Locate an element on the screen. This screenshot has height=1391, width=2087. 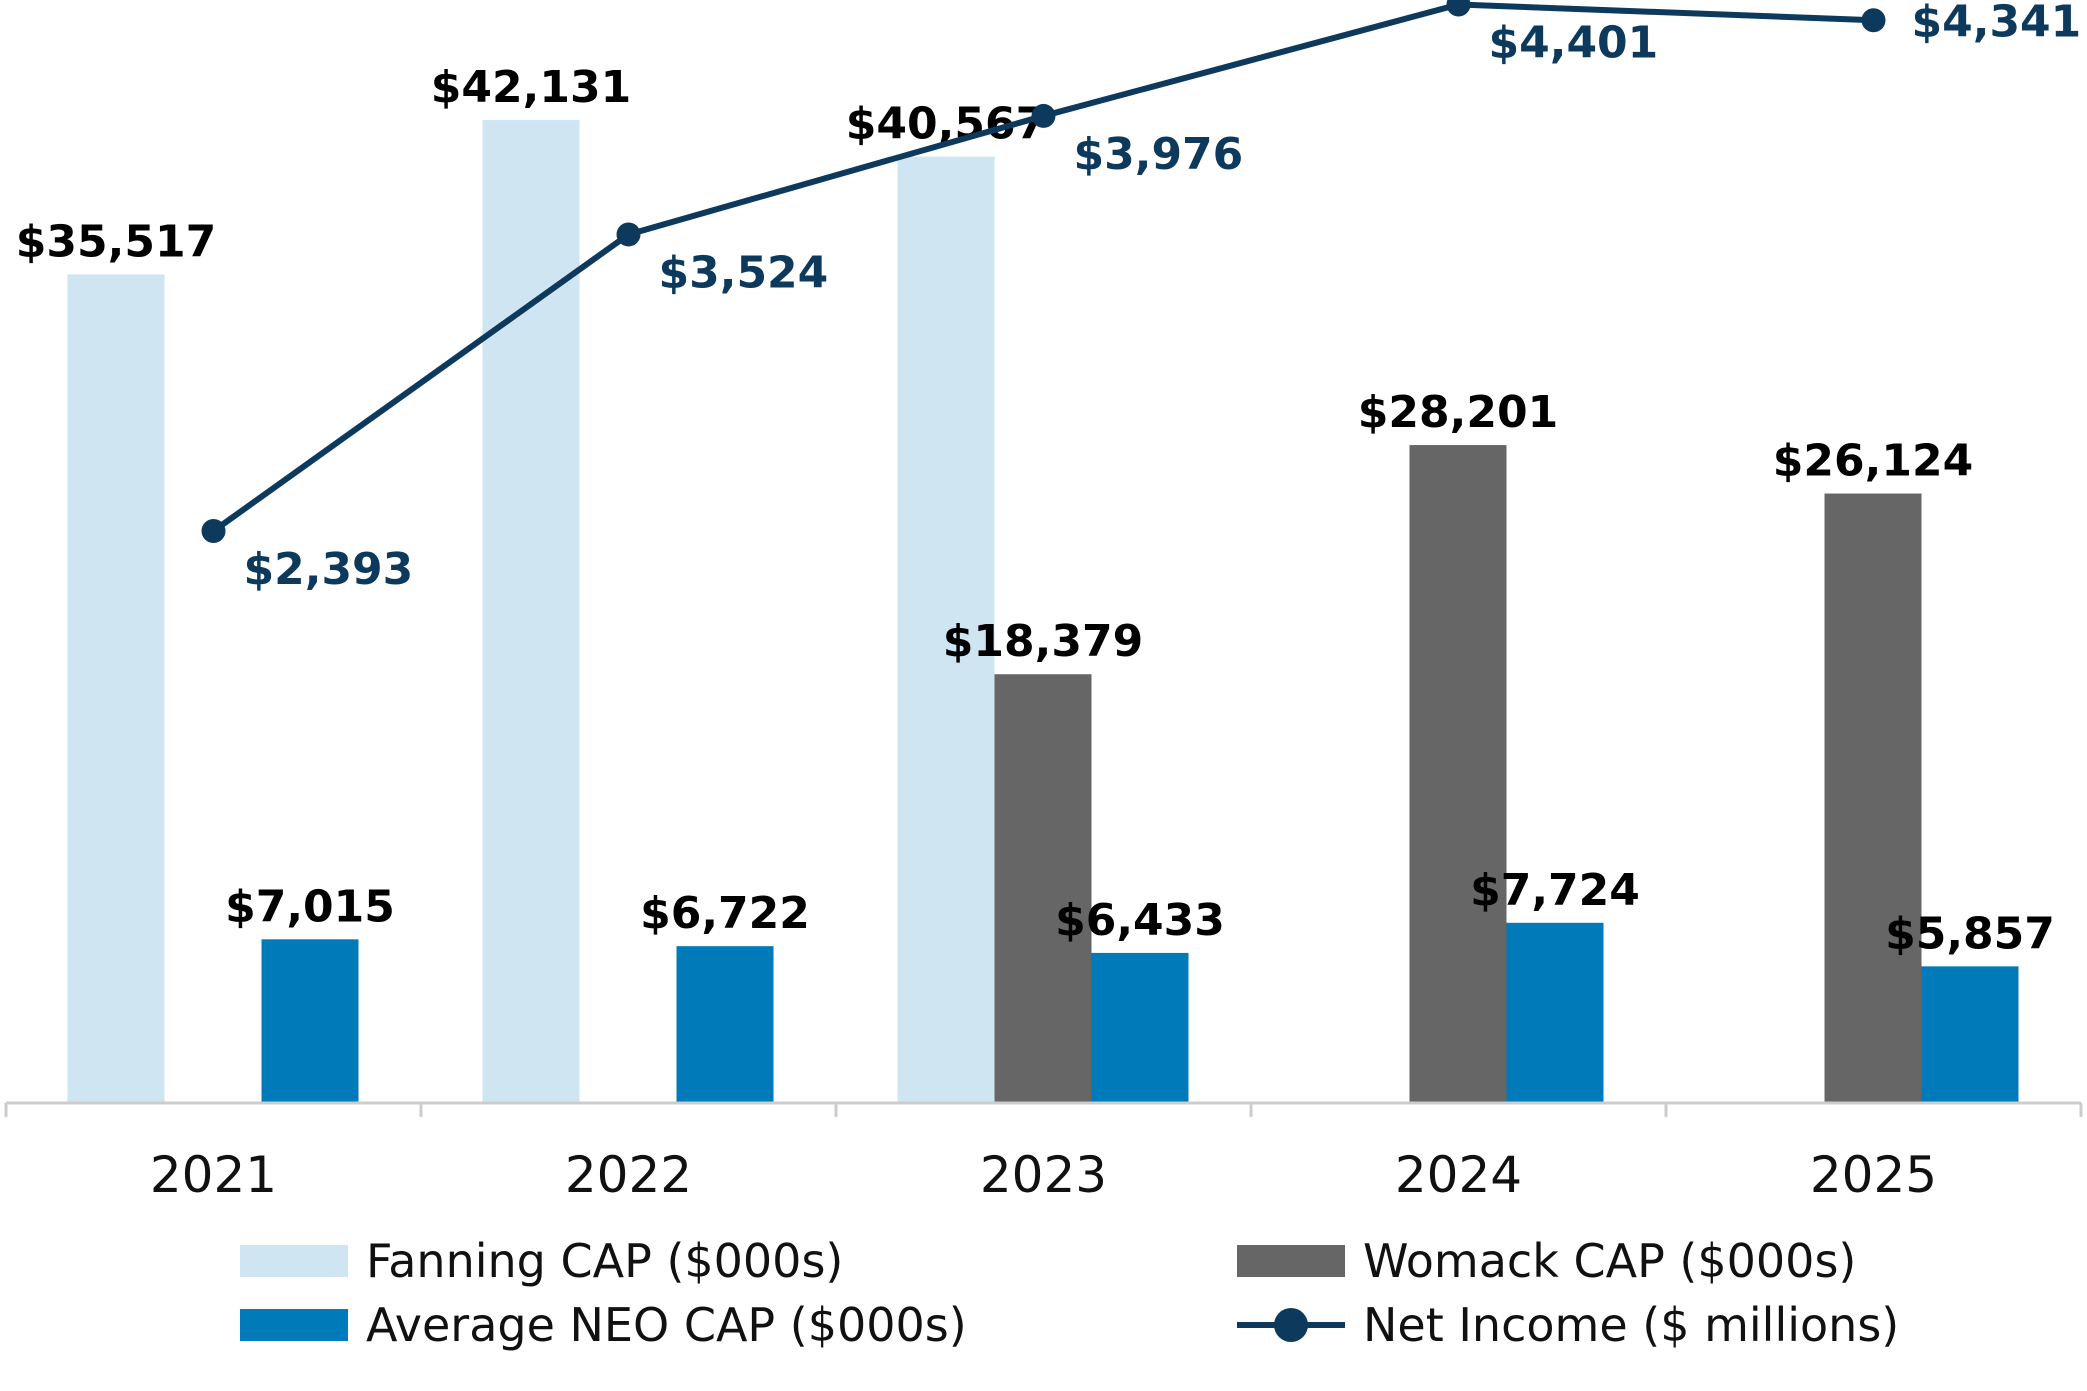
data-label-net-income-millions-2025: $4,341 is located at coordinates (1997, 23).